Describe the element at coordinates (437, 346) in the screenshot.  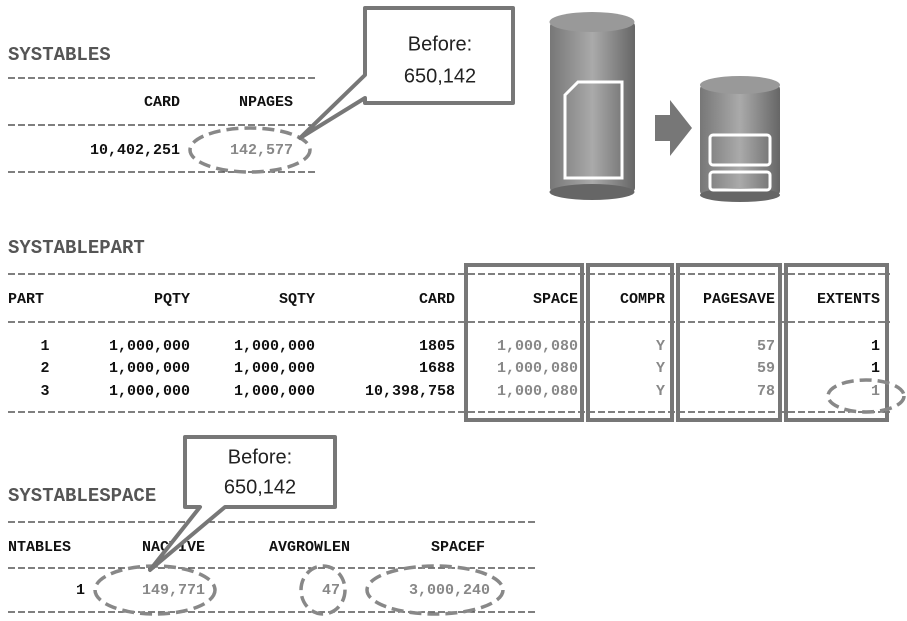
I see `cell: 1805` at that location.